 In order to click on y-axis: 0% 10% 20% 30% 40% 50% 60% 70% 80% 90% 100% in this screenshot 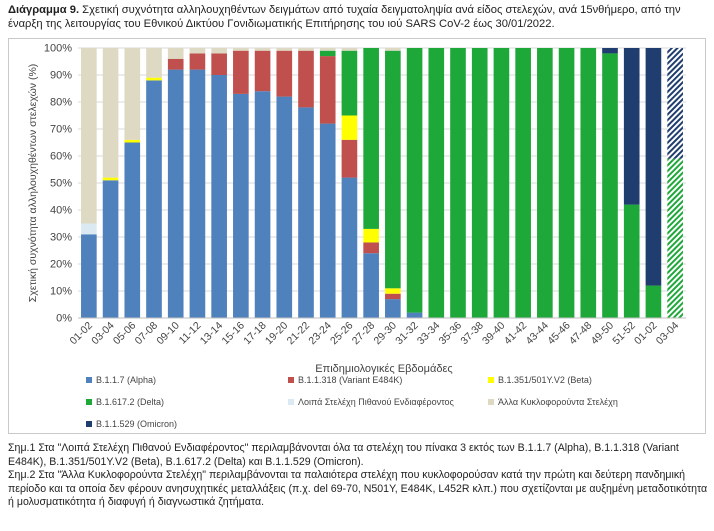, I will do `click(58, 184)`.